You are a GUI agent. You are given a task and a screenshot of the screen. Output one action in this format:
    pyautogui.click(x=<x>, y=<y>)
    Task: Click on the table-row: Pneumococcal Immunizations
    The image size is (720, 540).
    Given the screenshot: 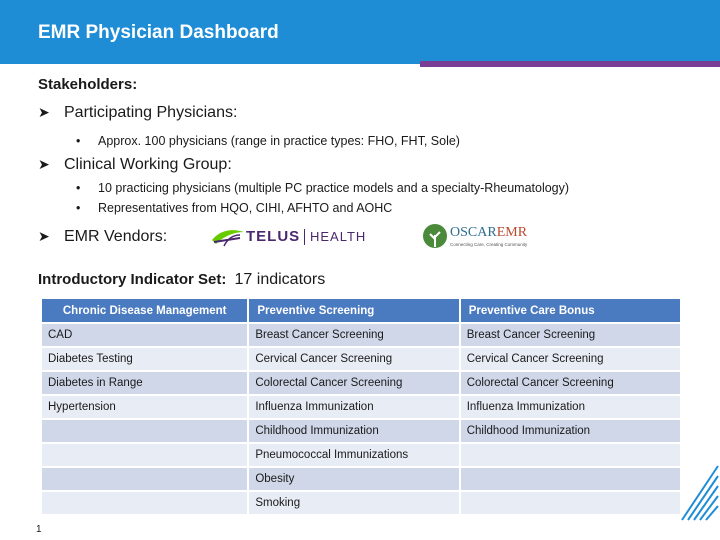 What is the action you would take?
    pyautogui.click(x=362, y=454)
    